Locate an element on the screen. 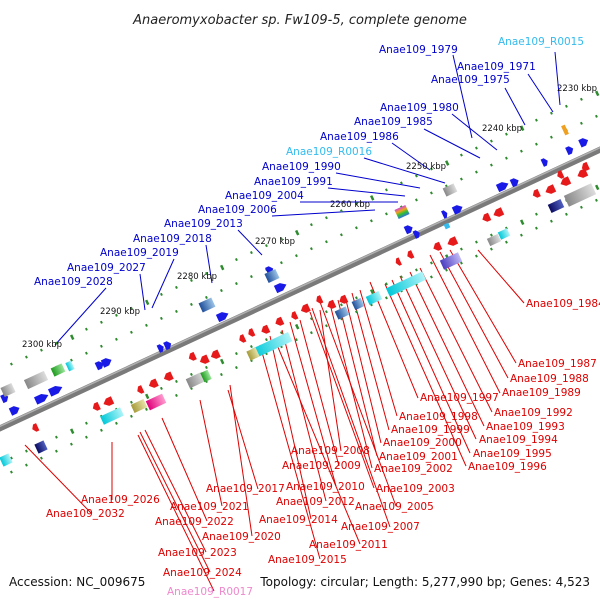 The height and width of the screenshot is (600, 600). gene-label: Anae109_2011 is located at coordinates (348, 545).